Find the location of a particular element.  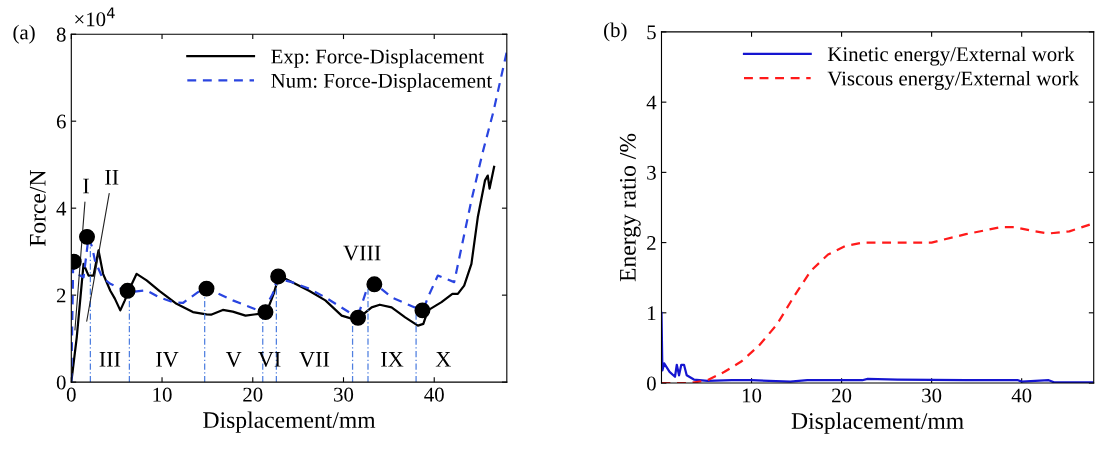

legend-label: Viscous energy/External work is located at coordinates (953, 80).